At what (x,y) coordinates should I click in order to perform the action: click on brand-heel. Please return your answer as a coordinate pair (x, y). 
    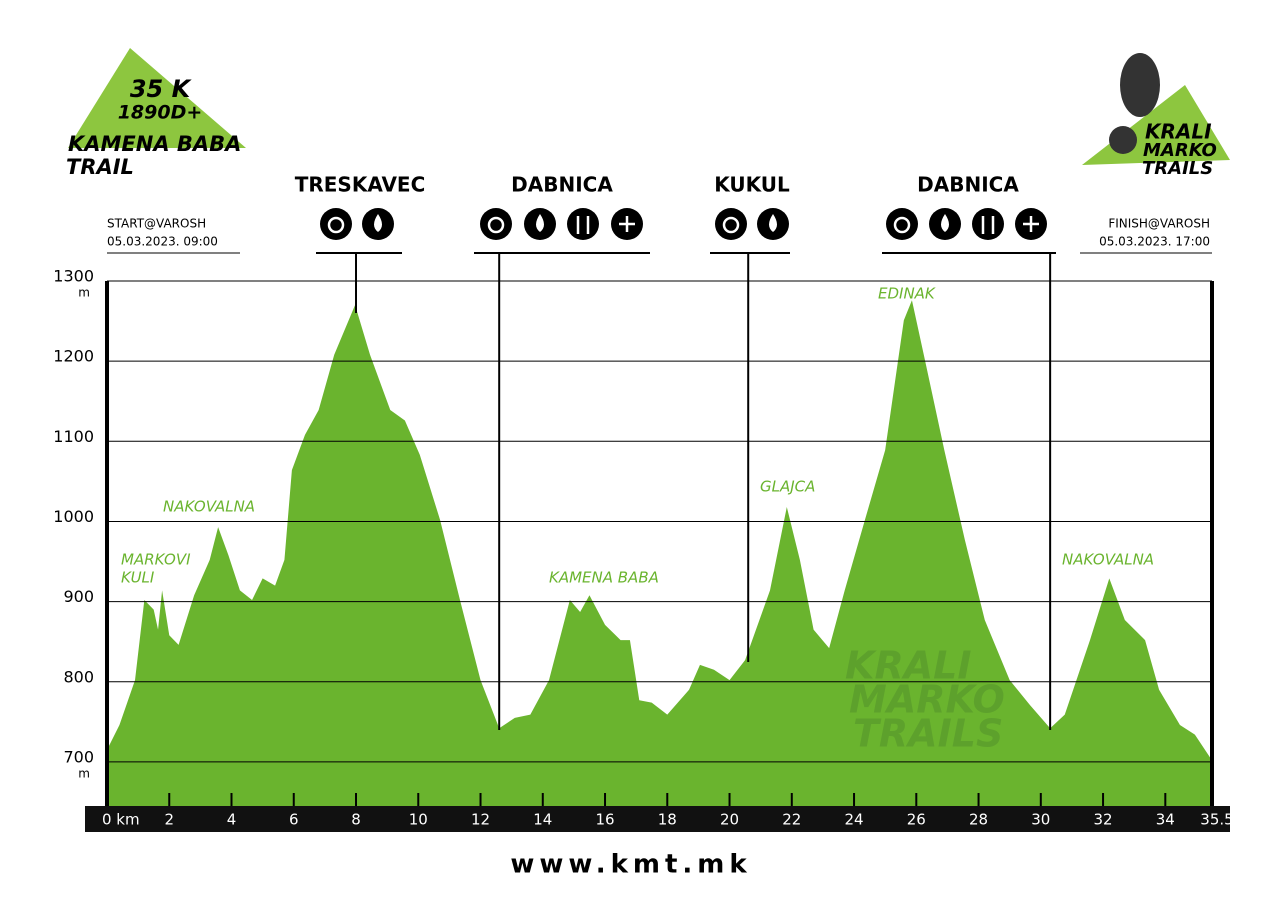
    Looking at the image, I should click on (1123, 140).